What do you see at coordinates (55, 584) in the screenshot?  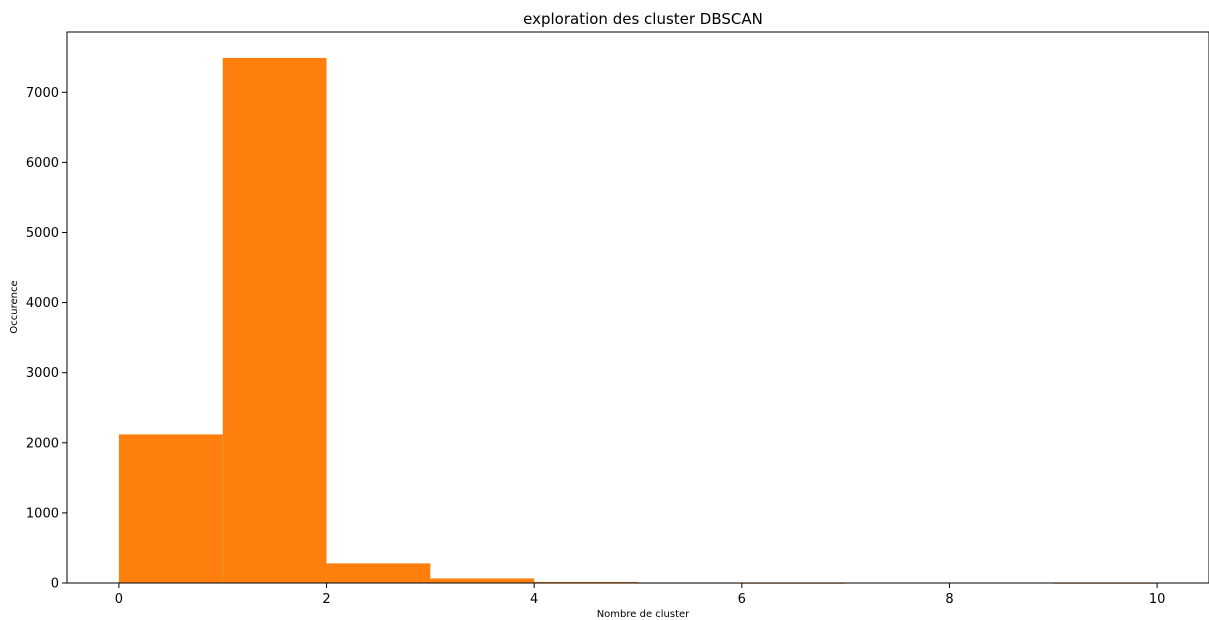 I see `y-tick-label: 0` at bounding box center [55, 584].